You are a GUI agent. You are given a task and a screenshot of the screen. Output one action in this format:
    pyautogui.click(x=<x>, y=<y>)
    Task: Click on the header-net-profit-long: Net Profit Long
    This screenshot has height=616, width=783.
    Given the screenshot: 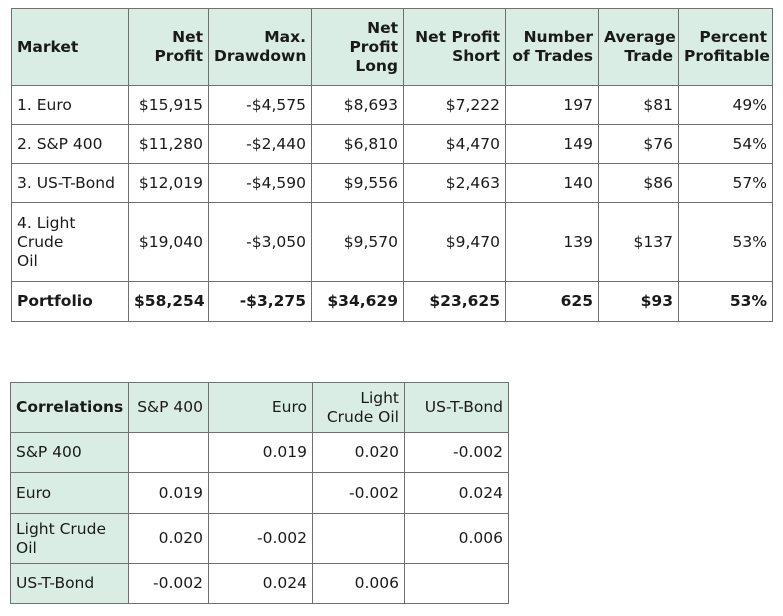 What is the action you would take?
    pyautogui.click(x=357, y=47)
    